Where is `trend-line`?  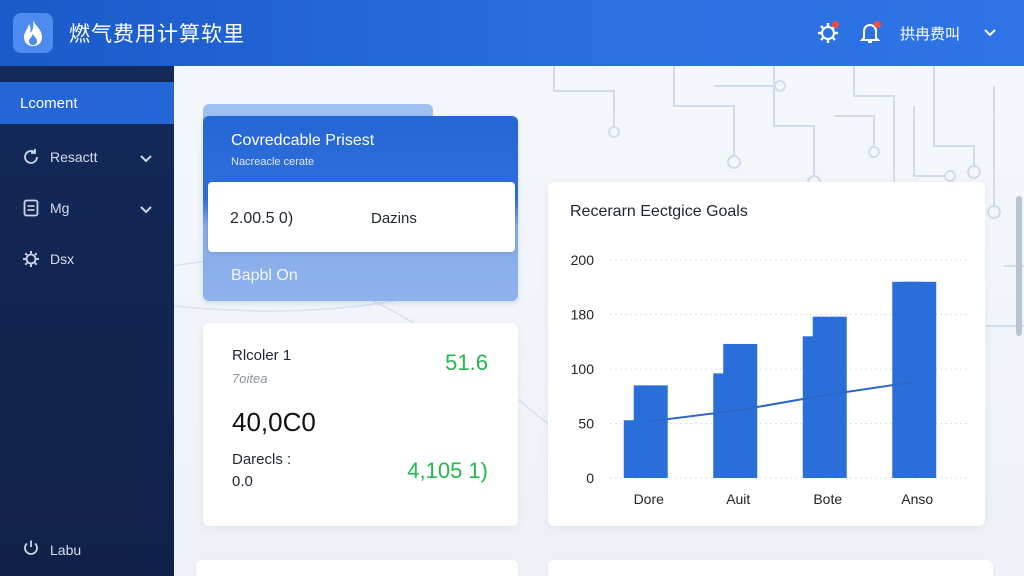 trend-line is located at coordinates (781, 402).